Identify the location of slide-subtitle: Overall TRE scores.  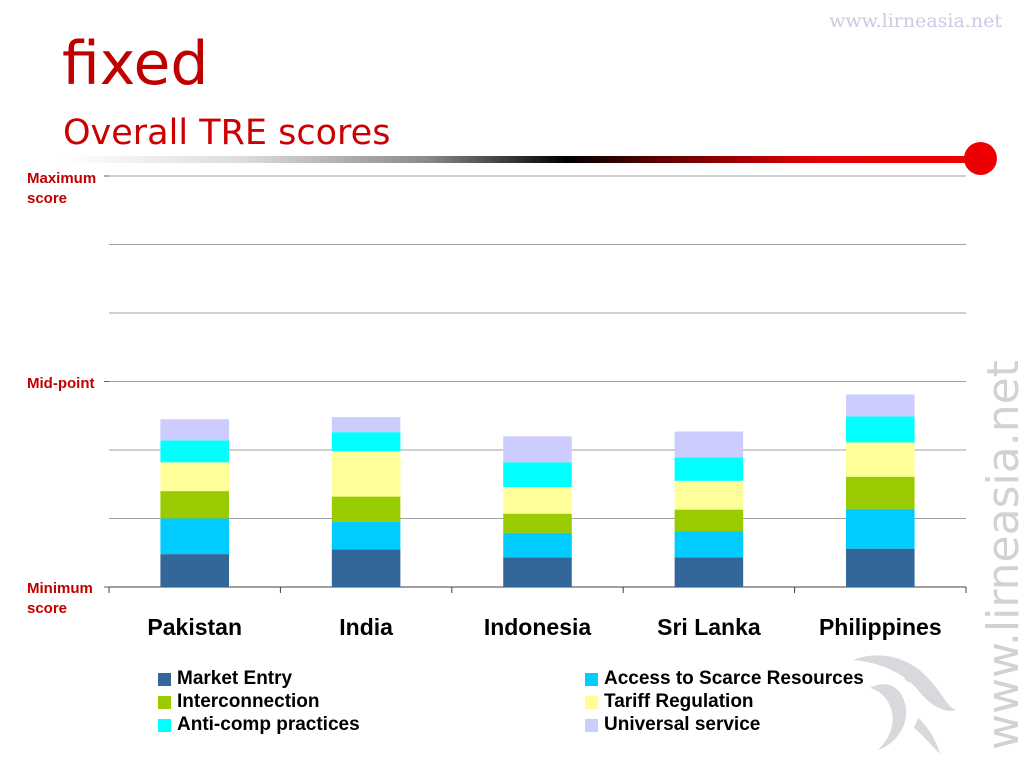
(227, 133).